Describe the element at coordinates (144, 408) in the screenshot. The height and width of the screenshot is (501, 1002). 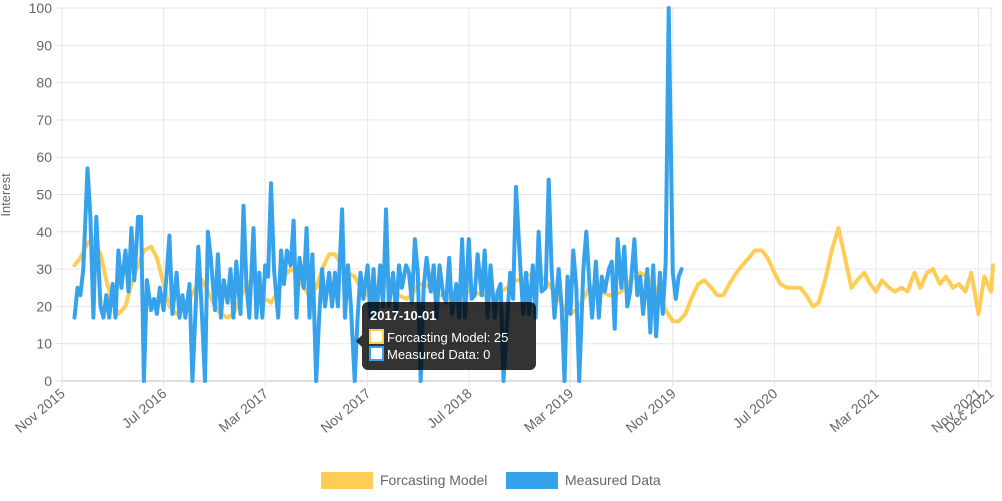
I see `x-tick-label: Jul 2016` at that location.